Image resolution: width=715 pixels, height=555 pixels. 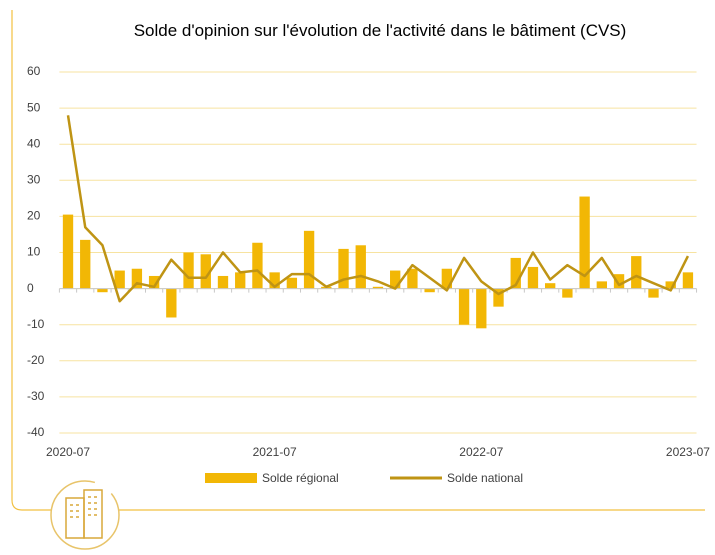 What do you see at coordinates (36, 360) in the screenshot?
I see `y-tick-label: -20` at bounding box center [36, 360].